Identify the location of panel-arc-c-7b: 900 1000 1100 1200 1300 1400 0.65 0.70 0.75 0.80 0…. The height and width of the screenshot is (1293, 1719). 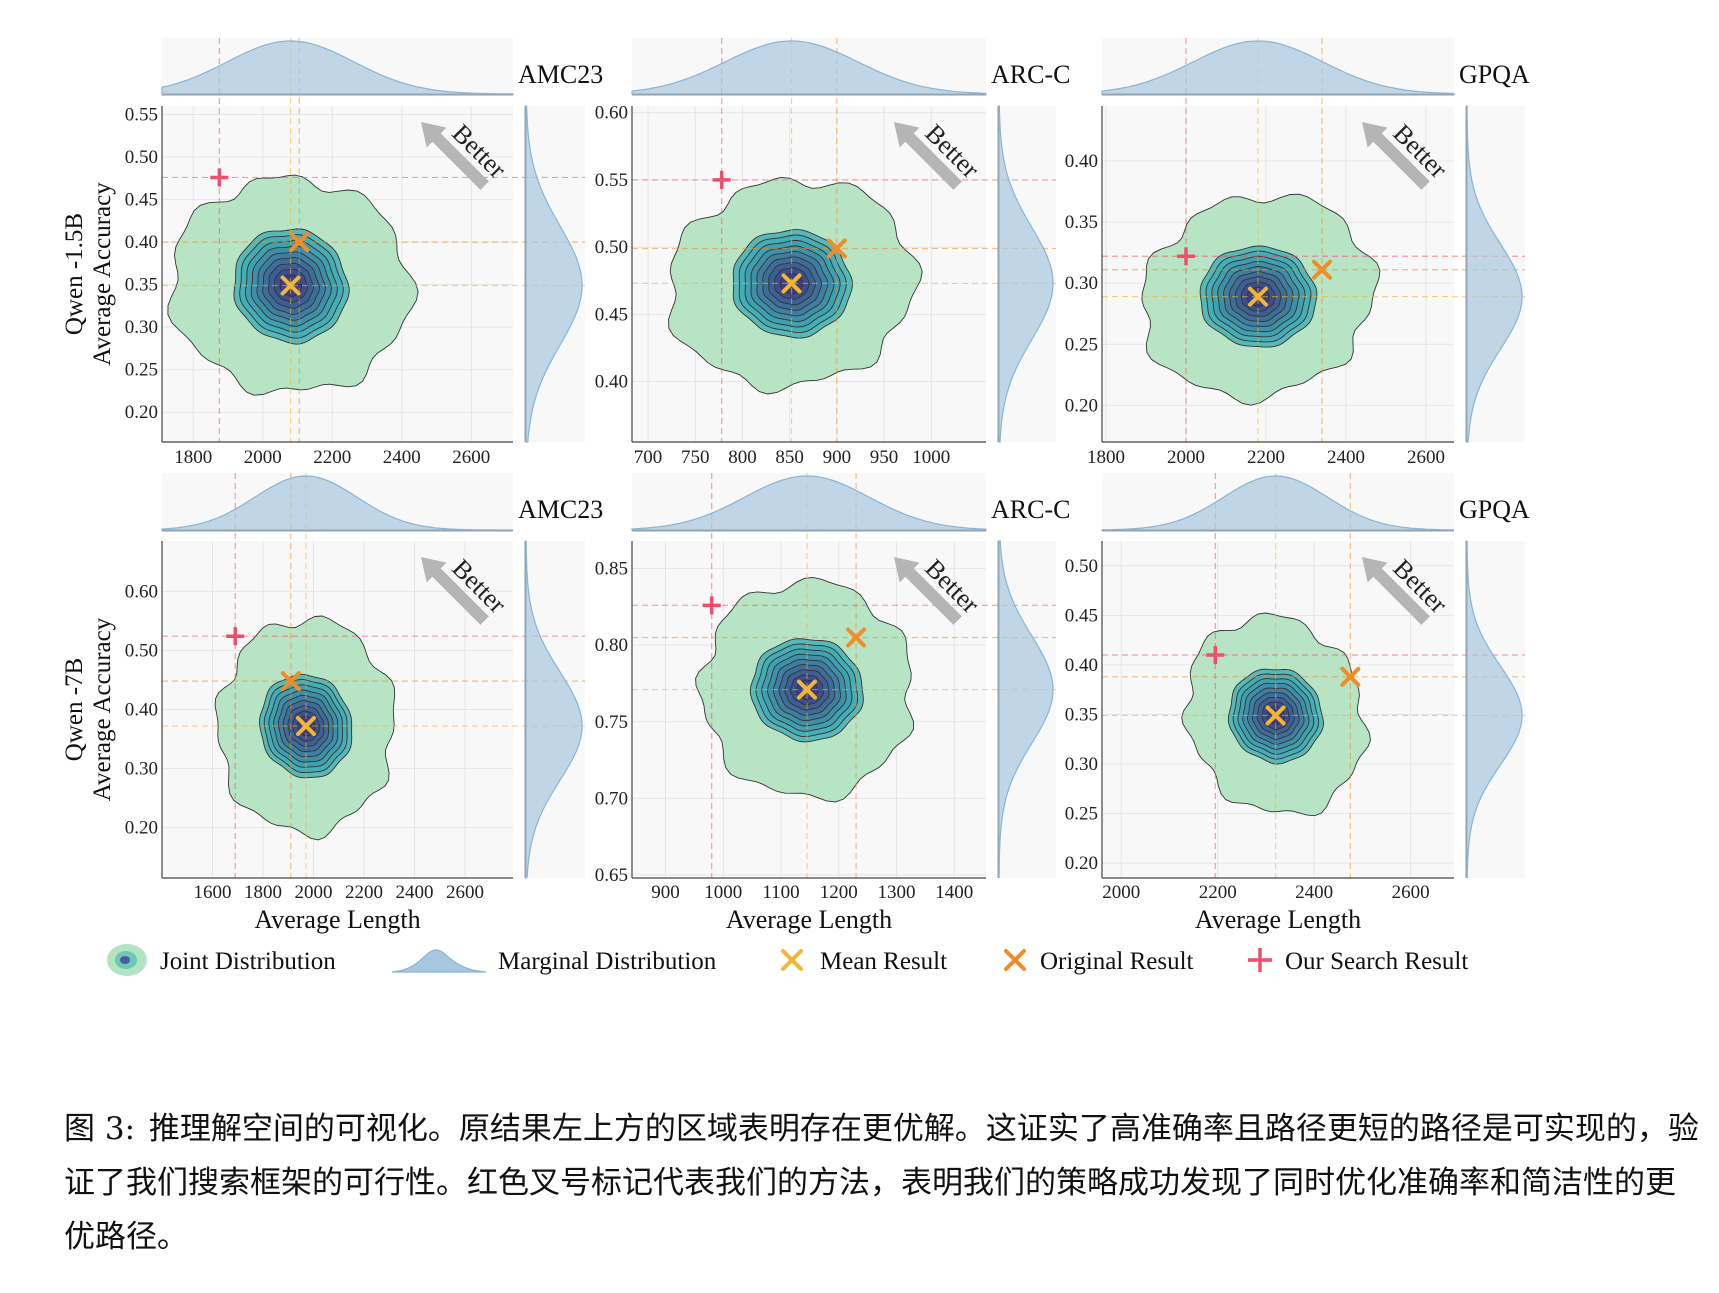
(832, 703).